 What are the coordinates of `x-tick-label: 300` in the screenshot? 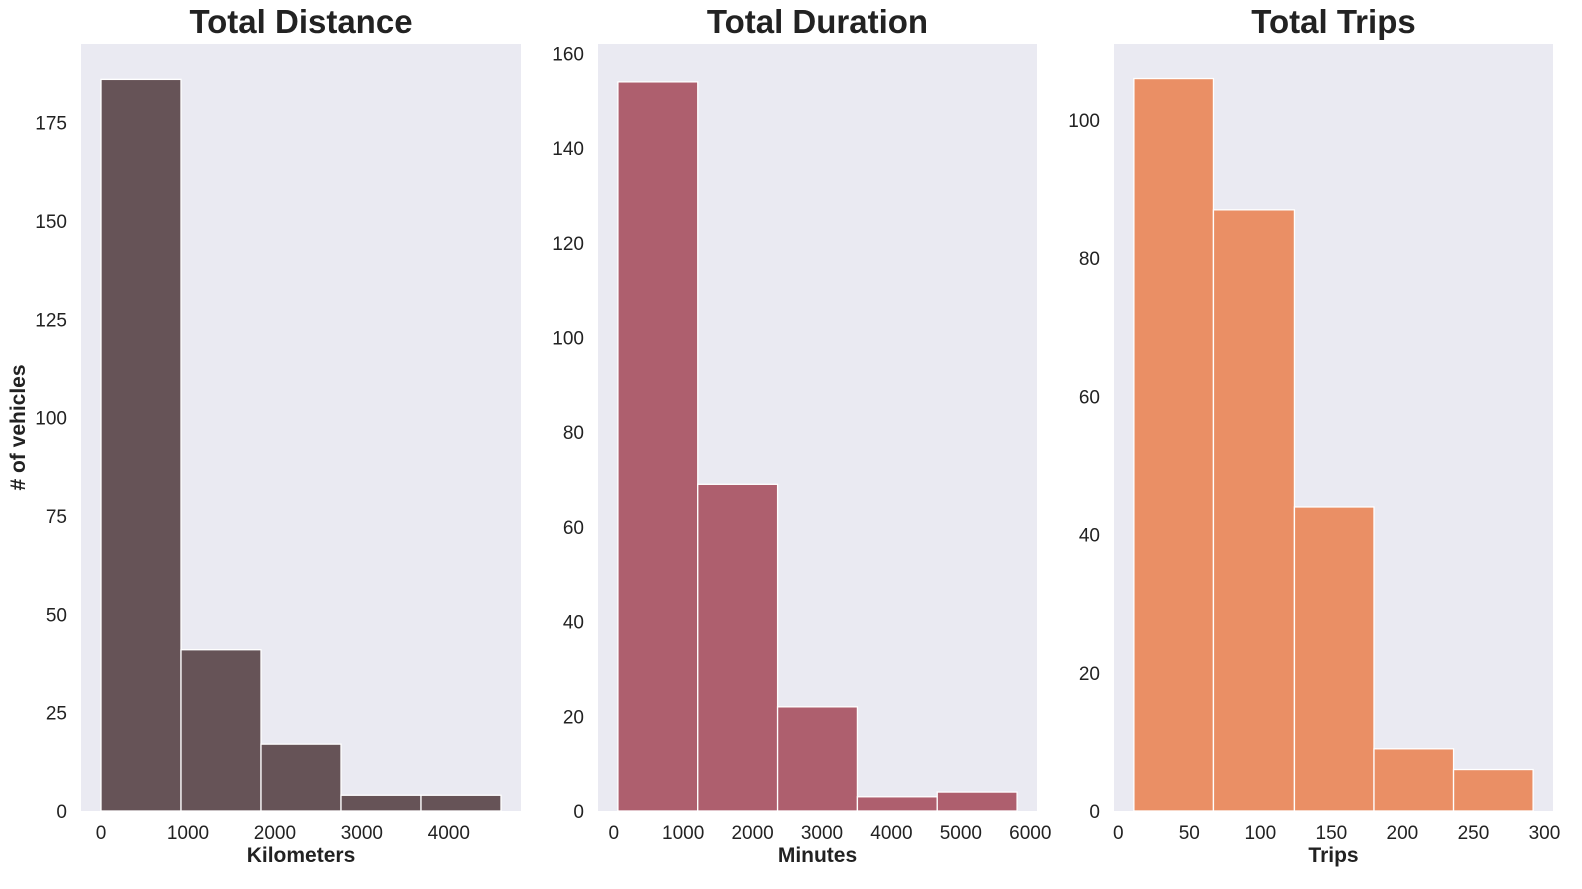 It's located at (1545, 833).